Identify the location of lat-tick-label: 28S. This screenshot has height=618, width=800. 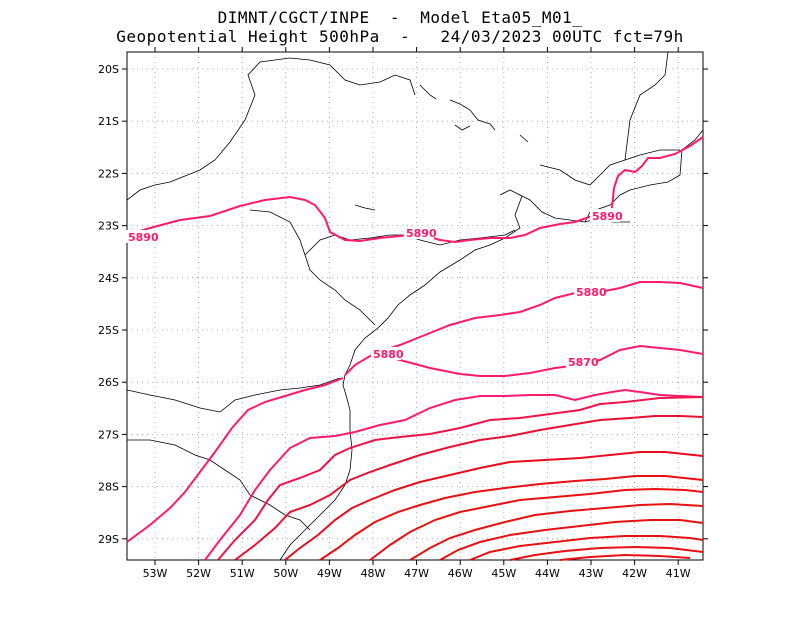
(108, 487).